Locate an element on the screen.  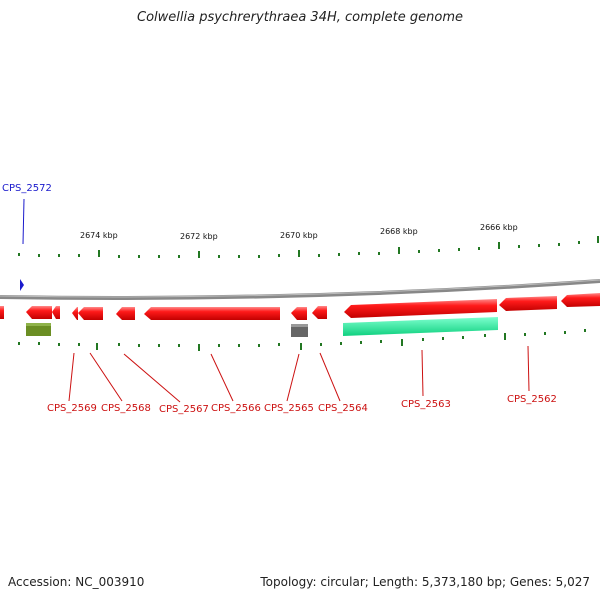
gene-arrow-cps-2569b is located at coordinates (56, 312).